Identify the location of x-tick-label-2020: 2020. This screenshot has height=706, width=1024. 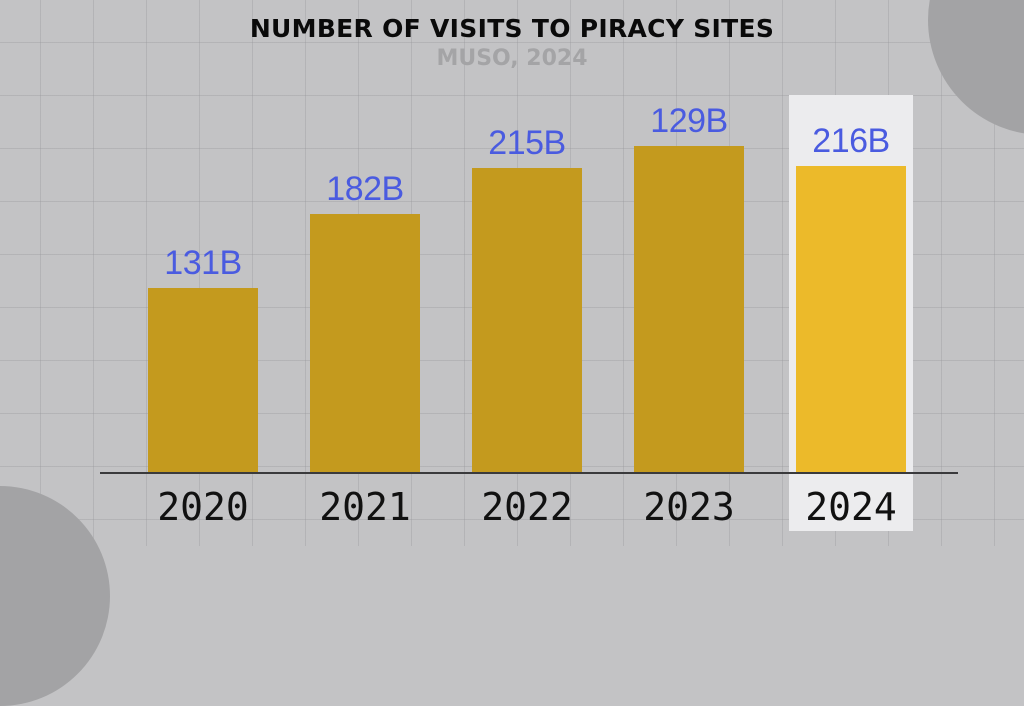
(203, 507).